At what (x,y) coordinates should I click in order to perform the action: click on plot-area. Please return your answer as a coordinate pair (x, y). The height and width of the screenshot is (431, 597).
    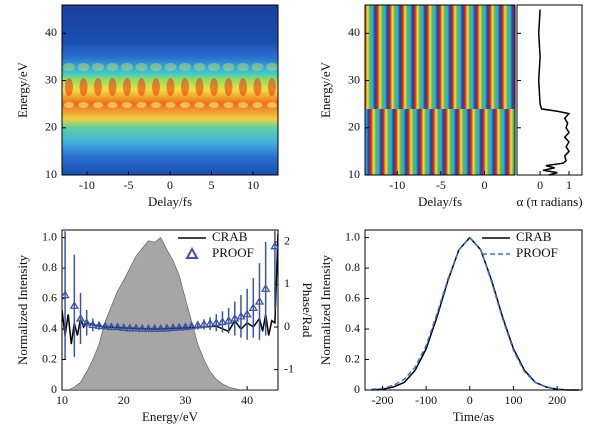
    Looking at the image, I should click on (170, 310).